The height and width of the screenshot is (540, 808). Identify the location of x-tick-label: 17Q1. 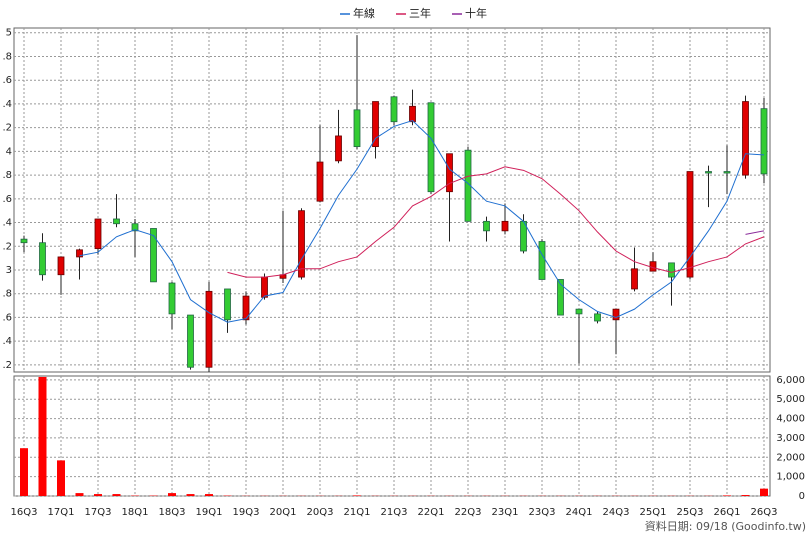
(61, 512).